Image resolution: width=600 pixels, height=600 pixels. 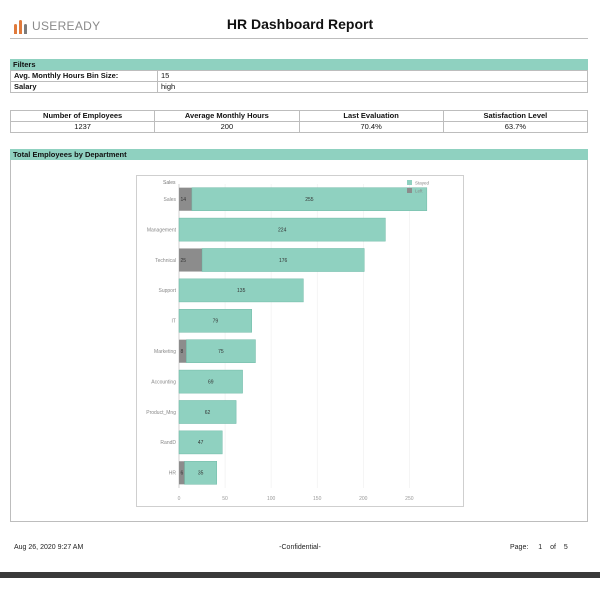 What do you see at coordinates (515, 127) in the screenshot?
I see `kpi-value-satisfaction: 63.7%` at bounding box center [515, 127].